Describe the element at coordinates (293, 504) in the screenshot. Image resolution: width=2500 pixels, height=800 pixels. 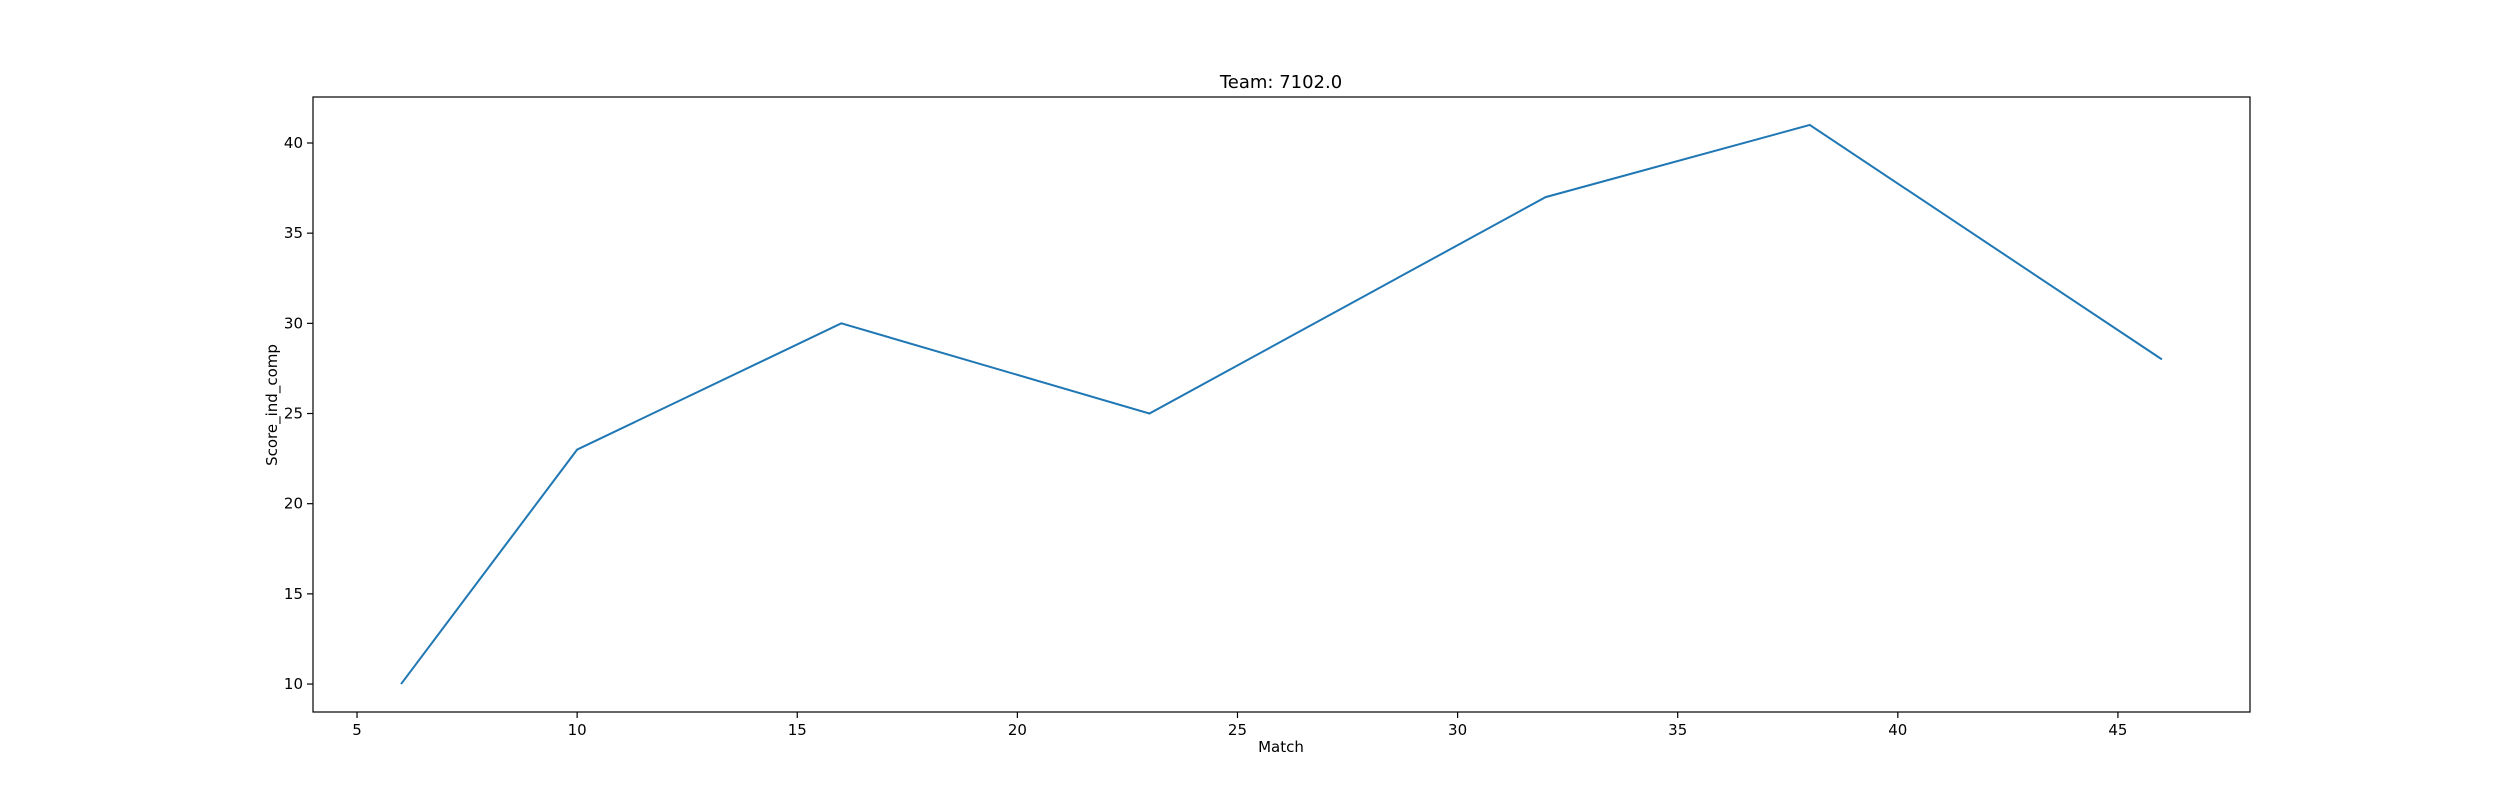
I see `y-tick-label: 20` at that location.